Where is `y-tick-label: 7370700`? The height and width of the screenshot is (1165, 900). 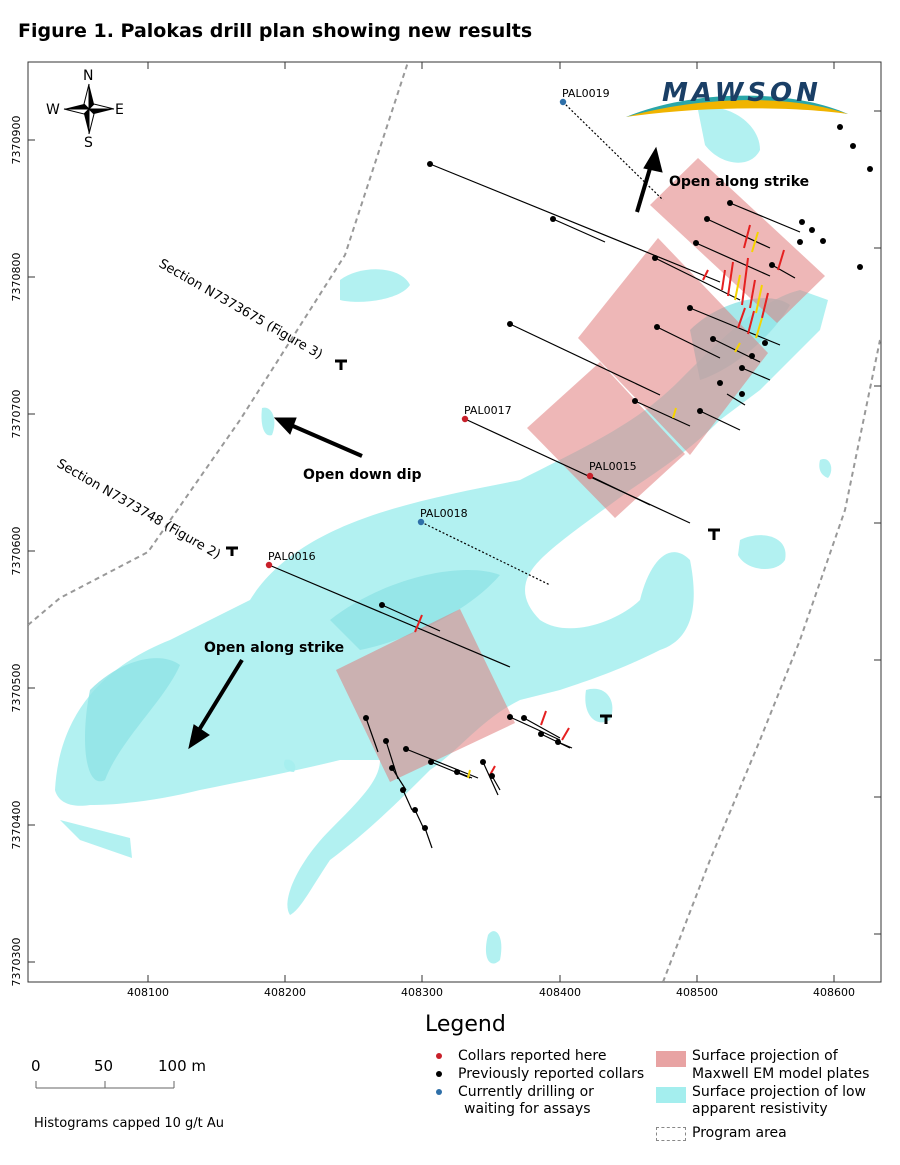 y-tick-label: 7370700 is located at coordinates (16, 414).